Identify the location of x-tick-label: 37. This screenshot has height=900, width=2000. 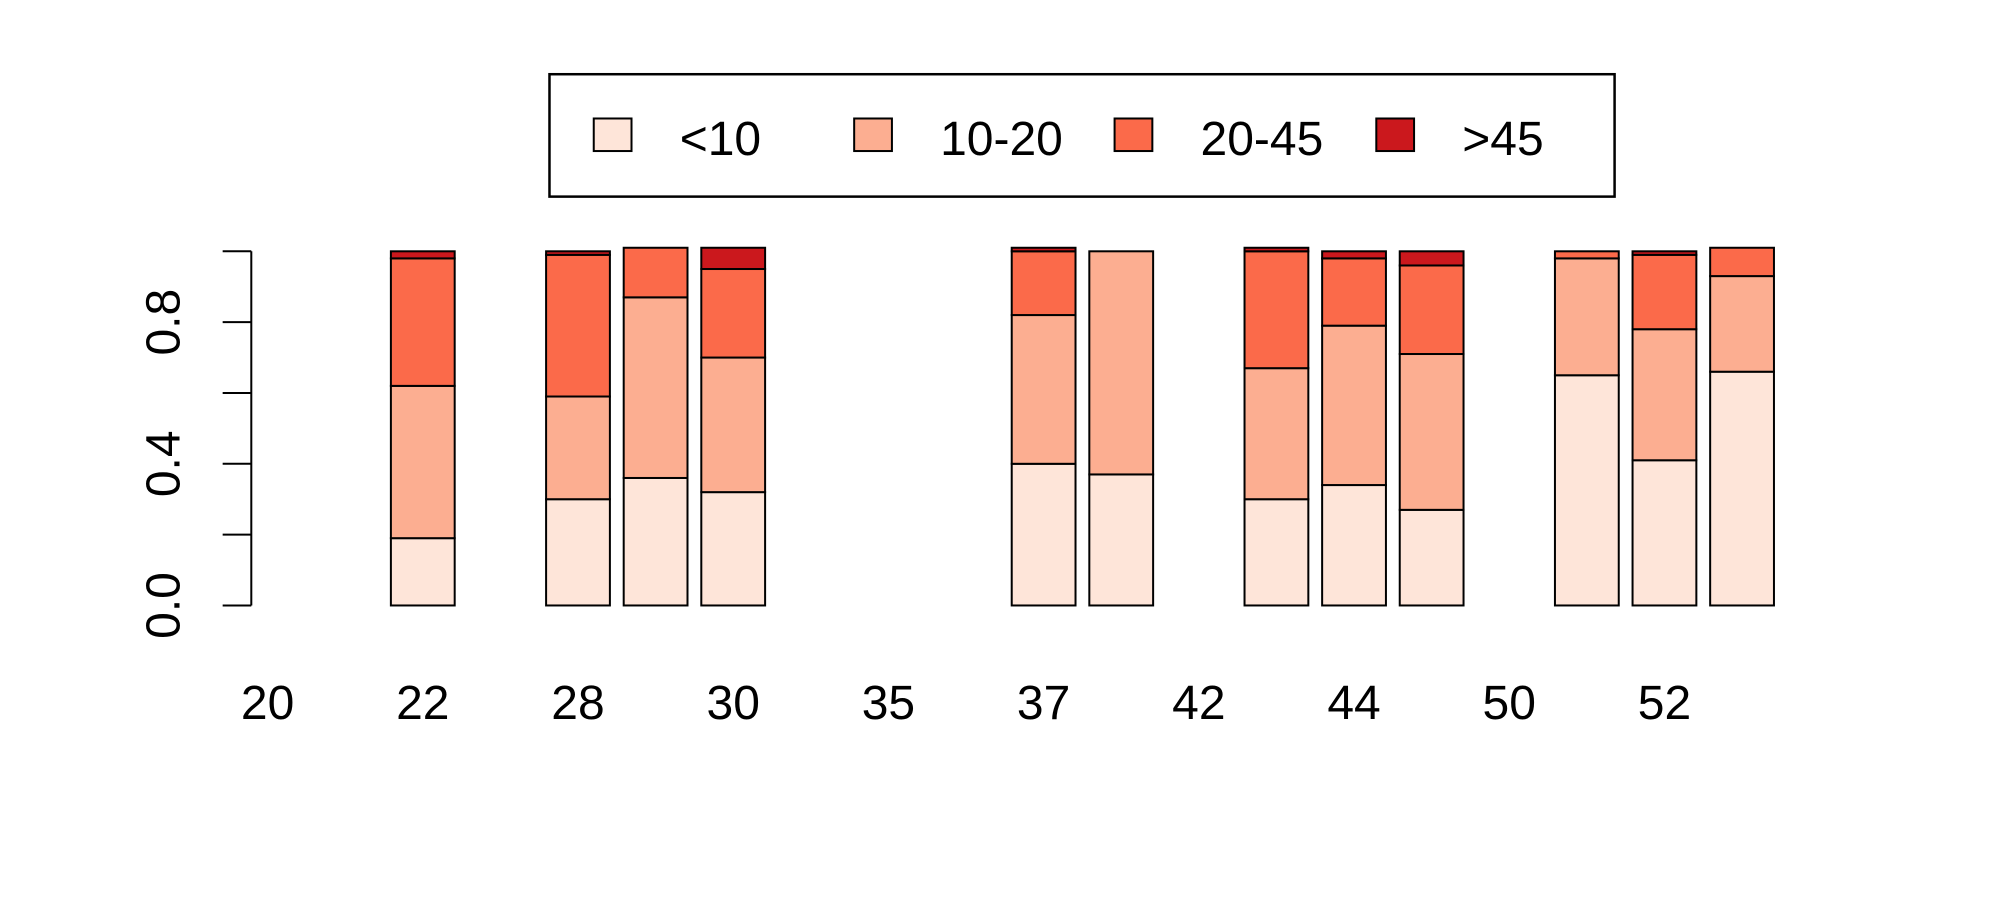
(1043, 703).